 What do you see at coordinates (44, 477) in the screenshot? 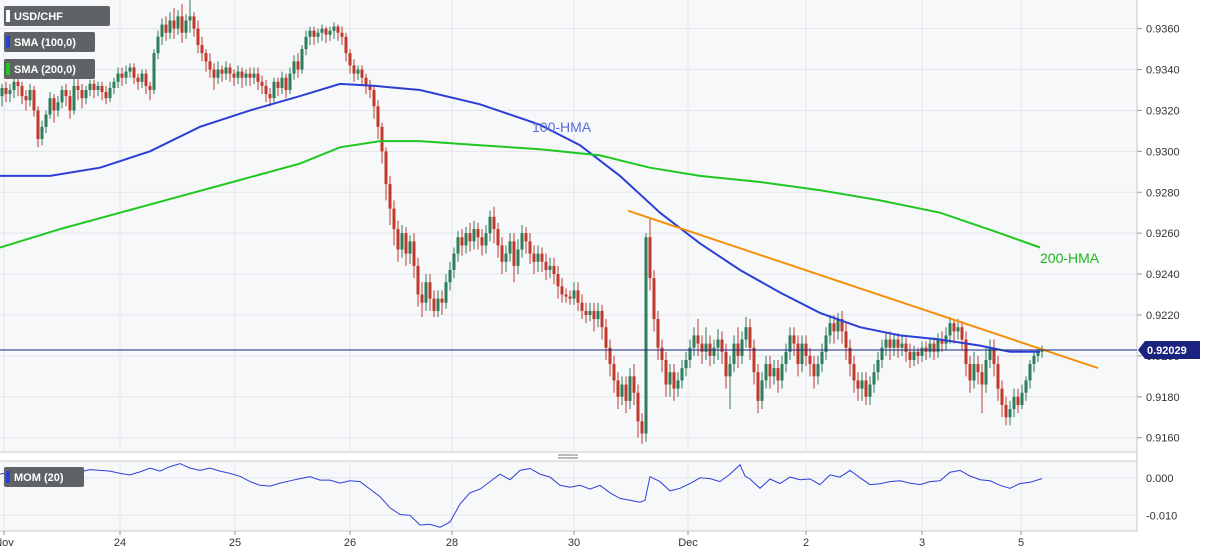
I see `legend-momentum: MOM (20)` at bounding box center [44, 477].